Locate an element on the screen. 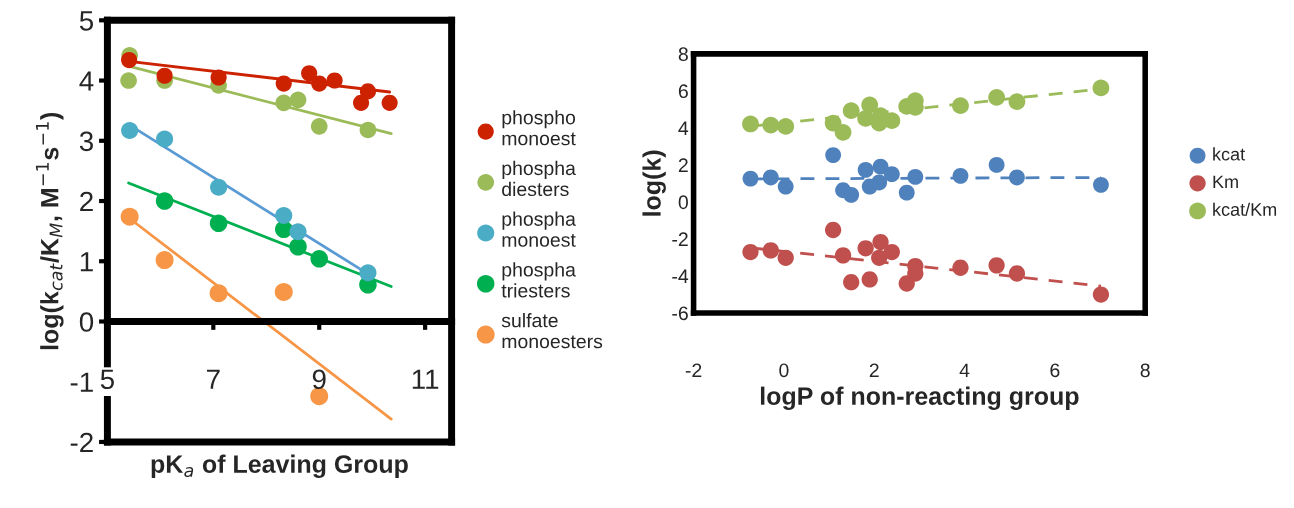 Image resolution: width=1294 pixels, height=508 pixels. x-tick-label: 4 is located at coordinates (964, 370).